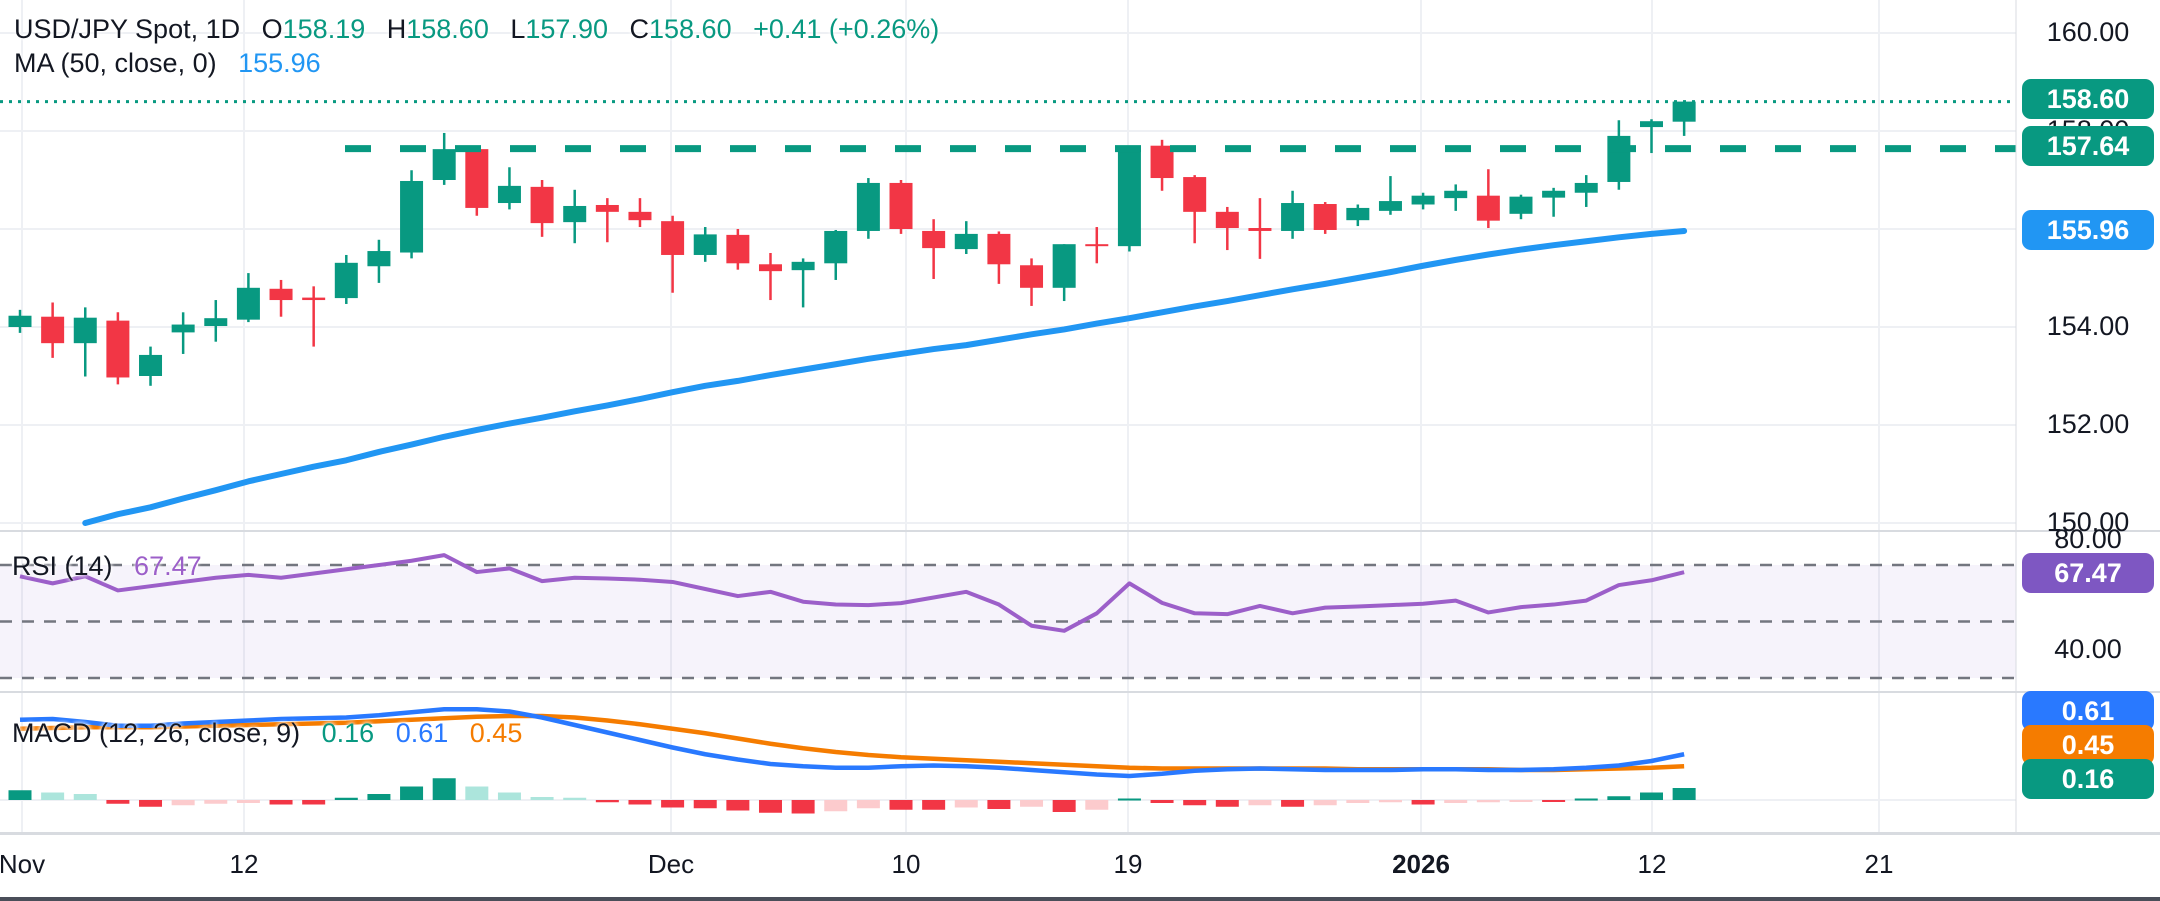 The height and width of the screenshot is (901, 2160). I want to click on price-axis-label: 40.00, so click(2088, 649).